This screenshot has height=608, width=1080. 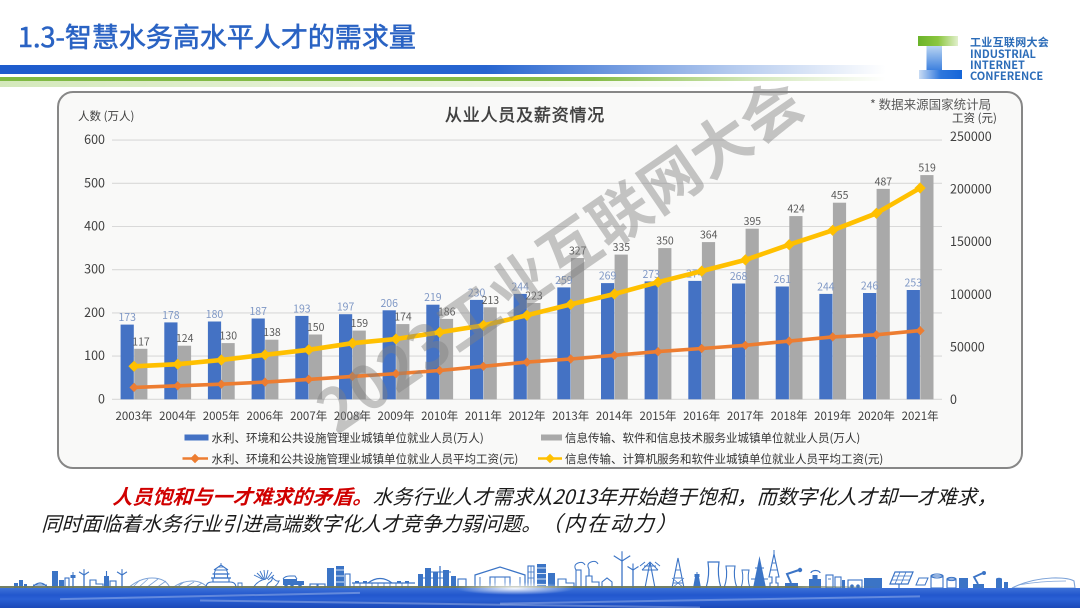 I want to click on svg-text: 197, so click(x=346, y=307).